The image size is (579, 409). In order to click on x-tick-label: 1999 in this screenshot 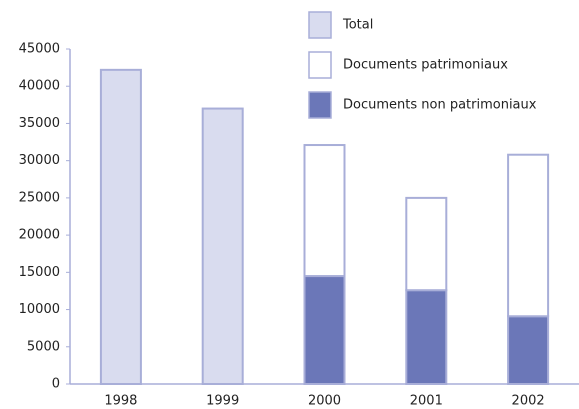, I will do `click(222, 401)`.